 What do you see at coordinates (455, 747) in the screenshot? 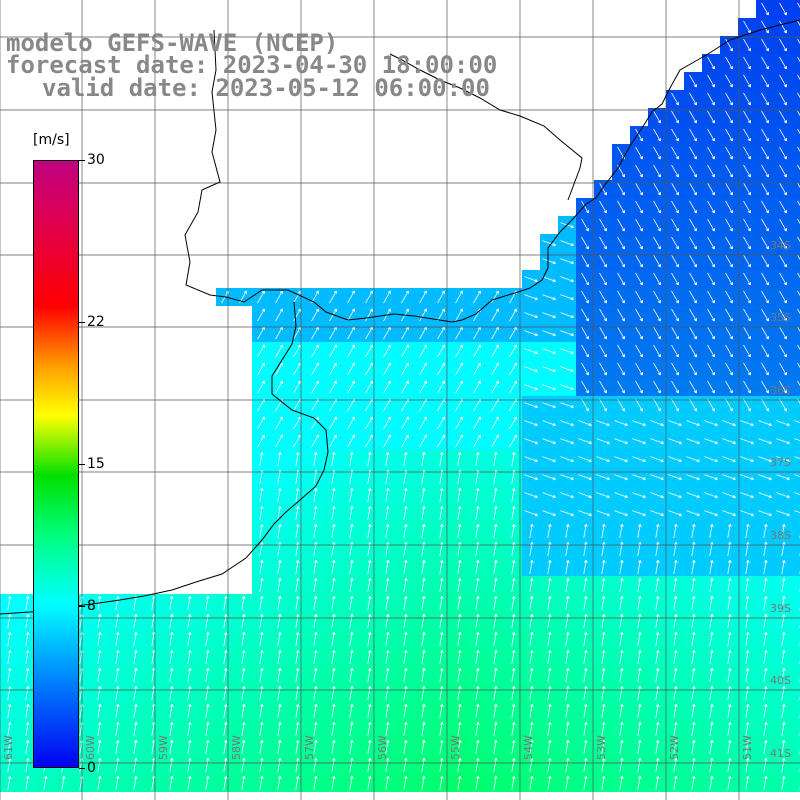
I see `longitude-label: 55W` at bounding box center [455, 747].